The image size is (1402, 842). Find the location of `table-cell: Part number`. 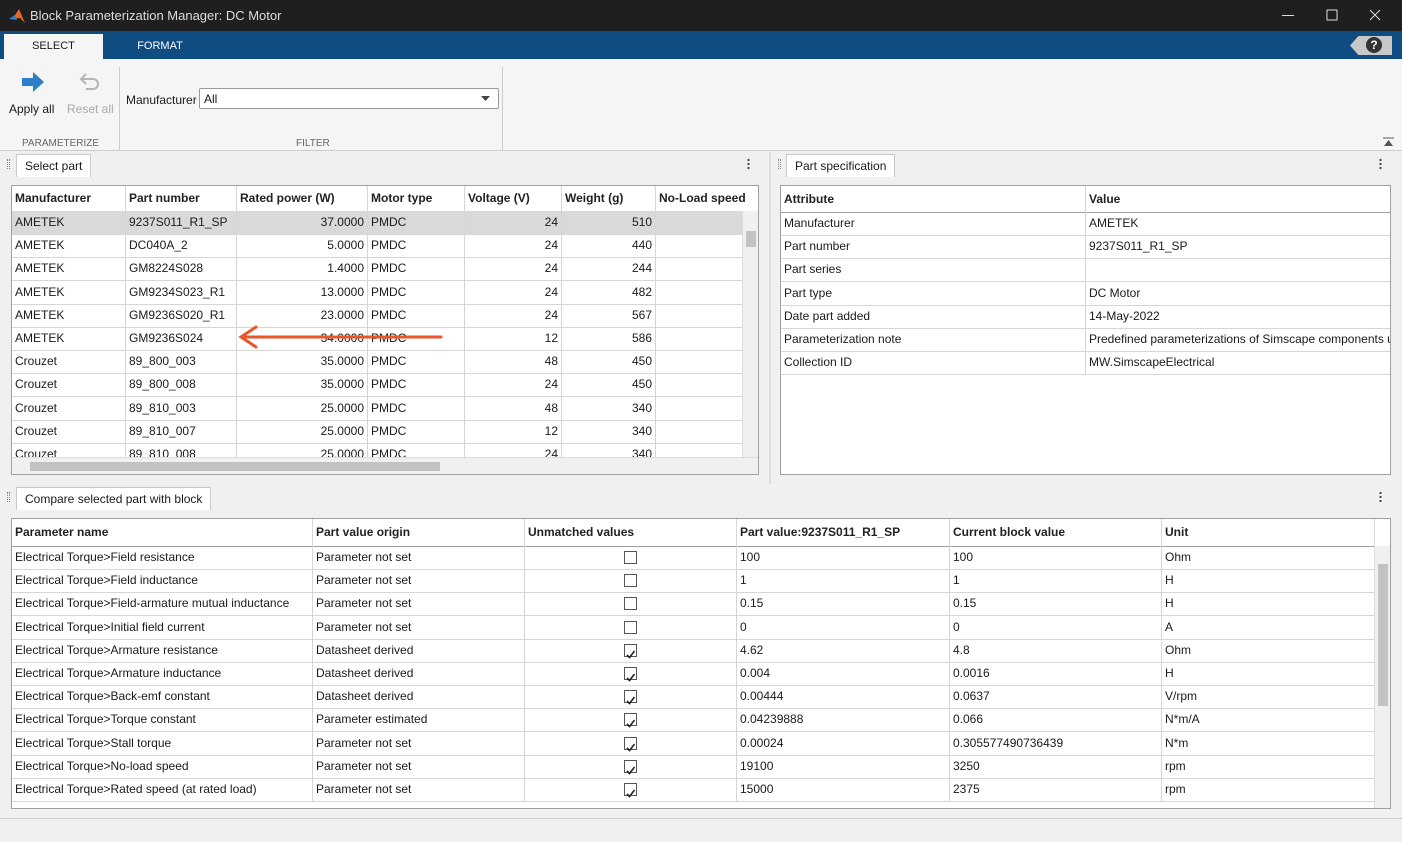

table-cell: Part number is located at coordinates (933, 247).